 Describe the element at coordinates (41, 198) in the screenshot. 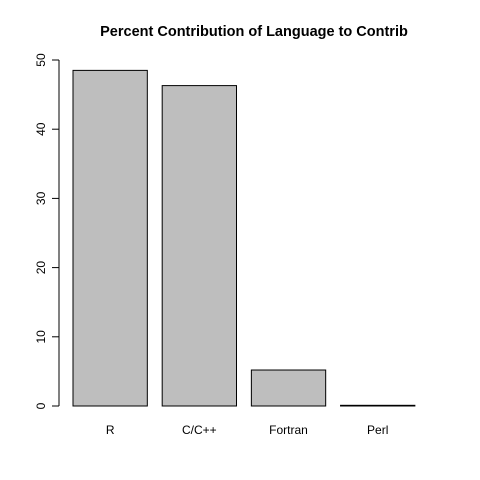

I see `y-tick-label: 30` at that location.